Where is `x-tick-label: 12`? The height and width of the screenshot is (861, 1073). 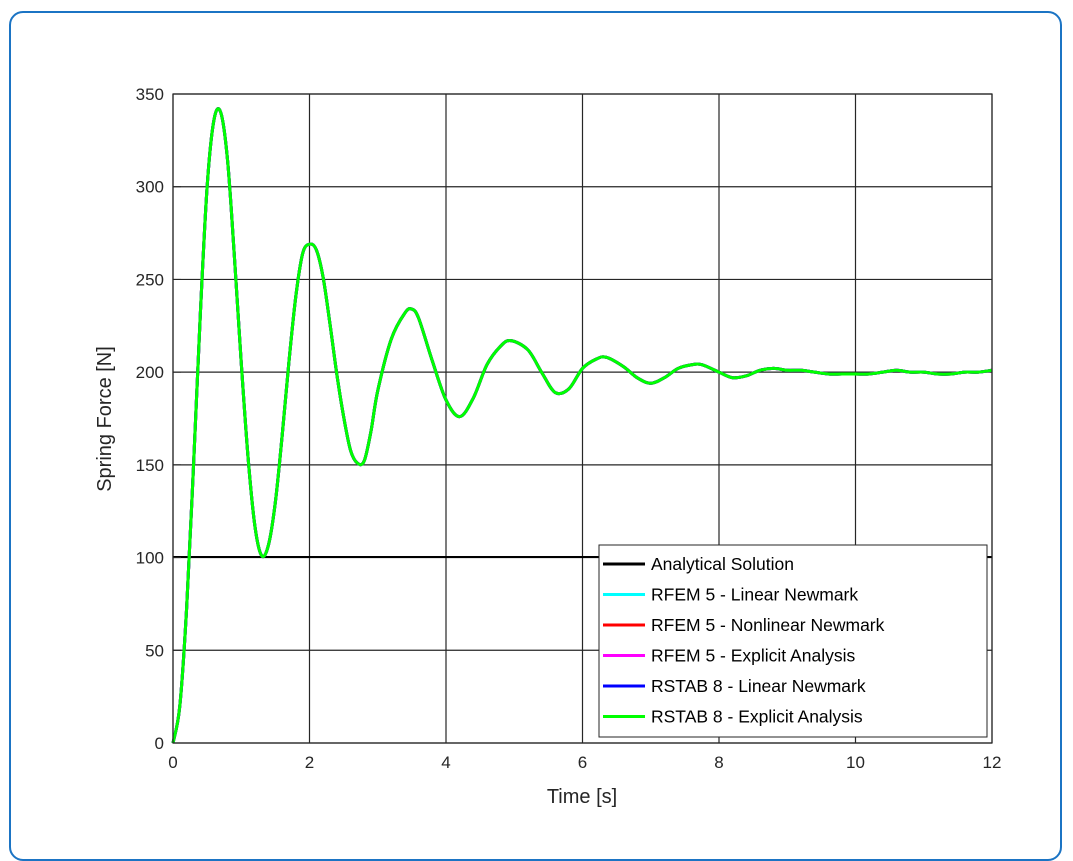
x-tick-label: 12 is located at coordinates (992, 762).